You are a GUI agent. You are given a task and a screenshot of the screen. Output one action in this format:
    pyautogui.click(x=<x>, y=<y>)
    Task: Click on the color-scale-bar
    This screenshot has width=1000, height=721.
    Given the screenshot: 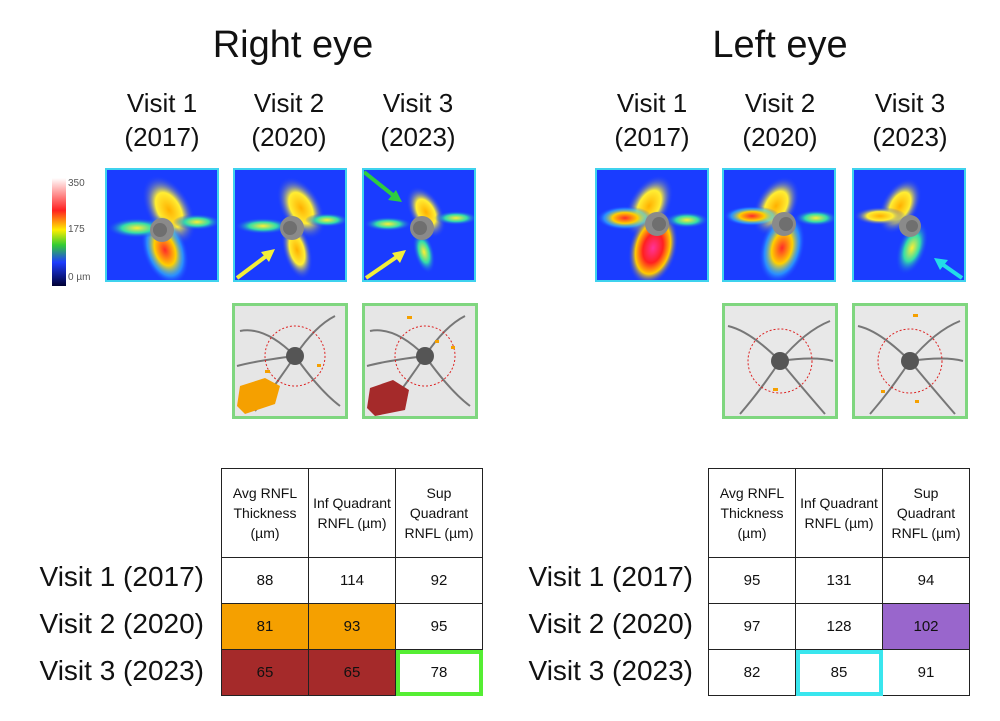 What is the action you would take?
    pyautogui.click(x=59, y=232)
    